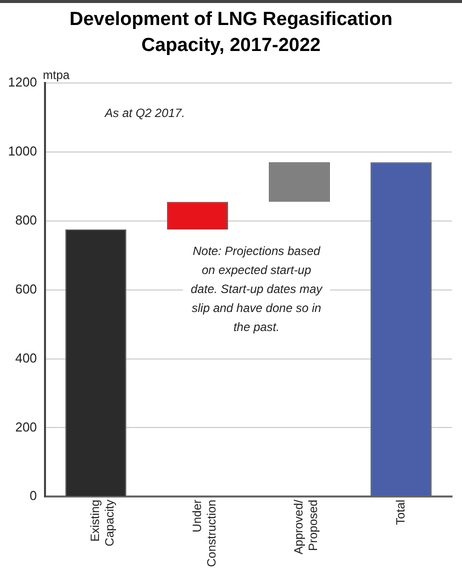 Image resolution: width=462 pixels, height=570 pixels. What do you see at coordinates (231, 32) in the screenshot?
I see `chart-title: Development of LNG Regasification Capacity, 2017-2022` at bounding box center [231, 32].